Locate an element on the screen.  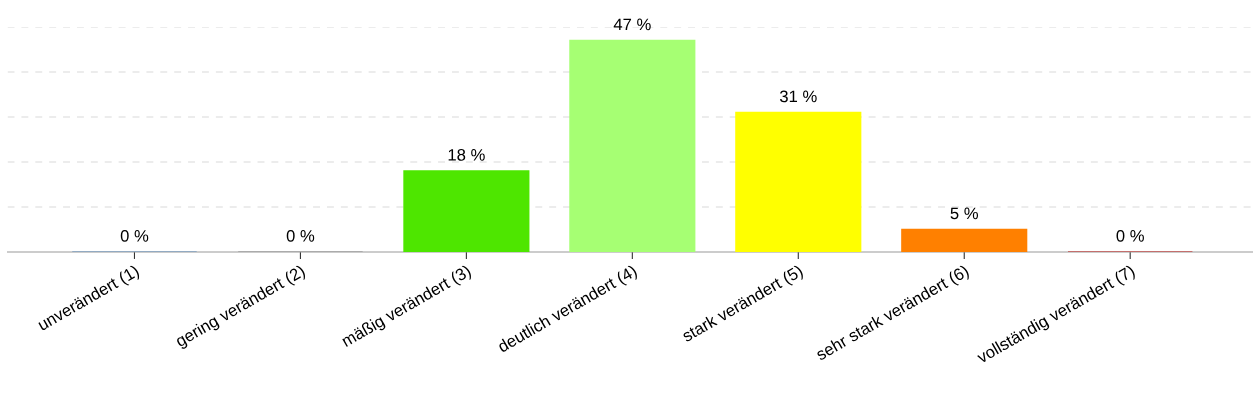
data-label: 47 % is located at coordinates (632, 24).